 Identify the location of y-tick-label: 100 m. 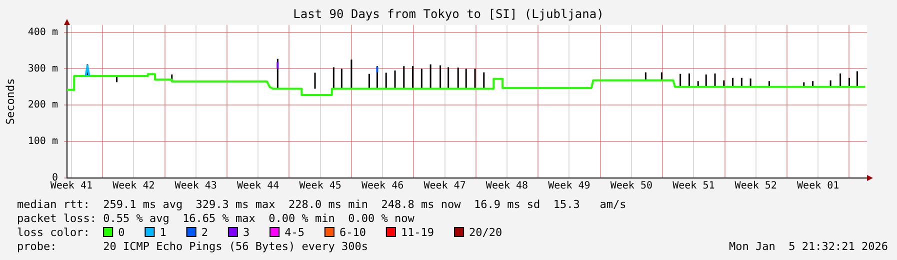
(43, 142).